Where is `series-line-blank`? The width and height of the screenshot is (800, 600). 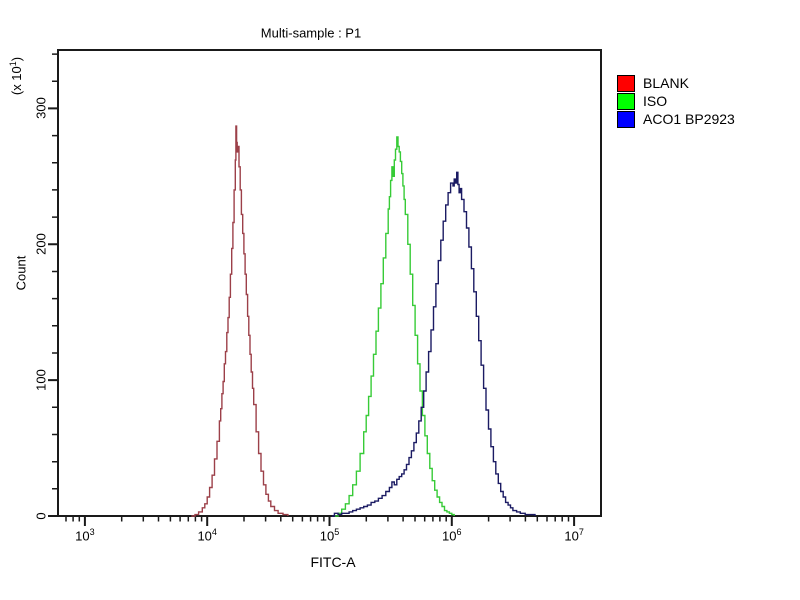 series-line-blank is located at coordinates (240, 321).